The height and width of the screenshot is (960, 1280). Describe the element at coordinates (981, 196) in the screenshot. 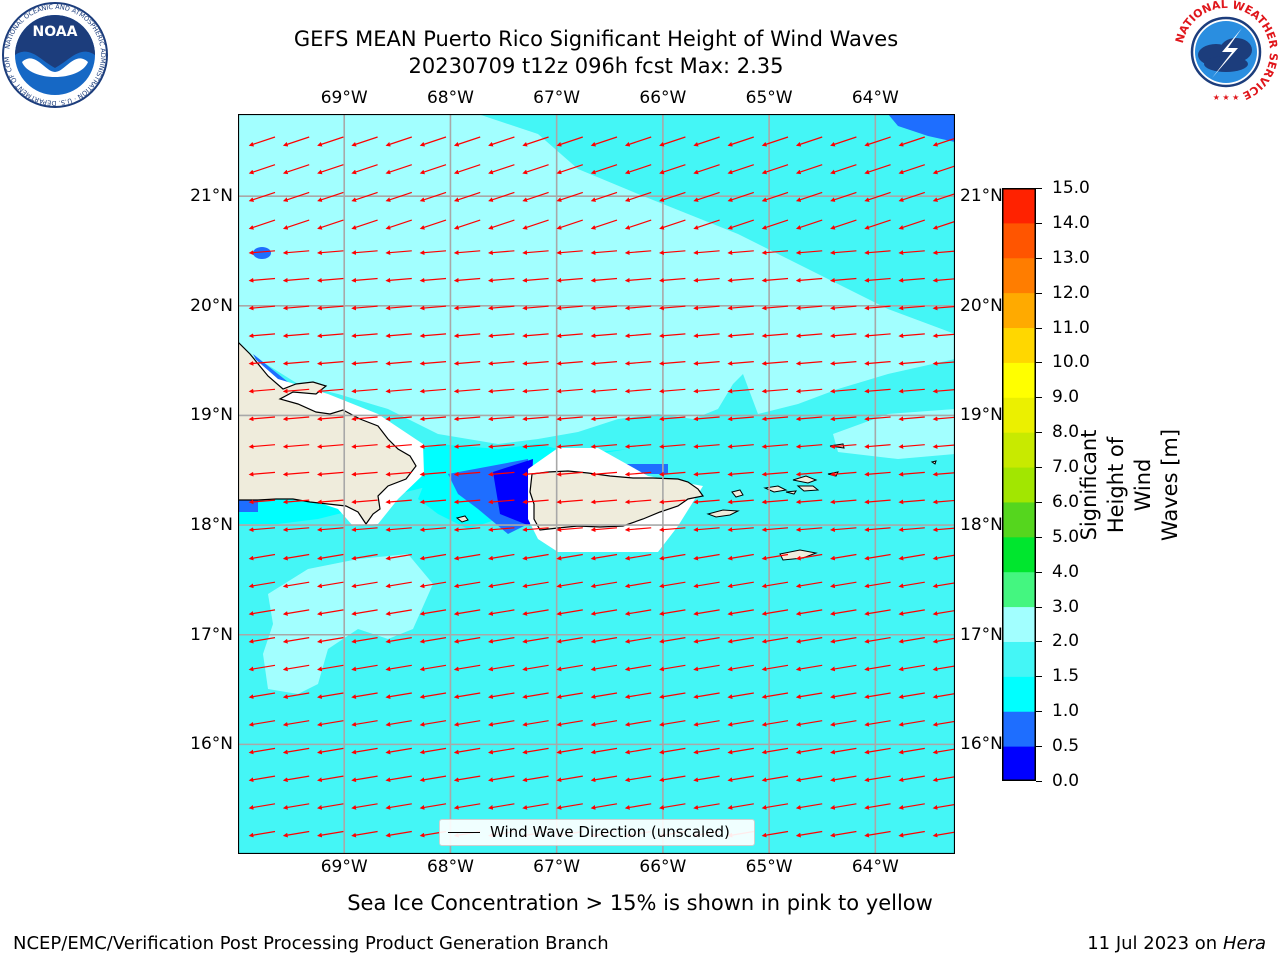

I see `lat-tick-right-0: 21°N` at that location.